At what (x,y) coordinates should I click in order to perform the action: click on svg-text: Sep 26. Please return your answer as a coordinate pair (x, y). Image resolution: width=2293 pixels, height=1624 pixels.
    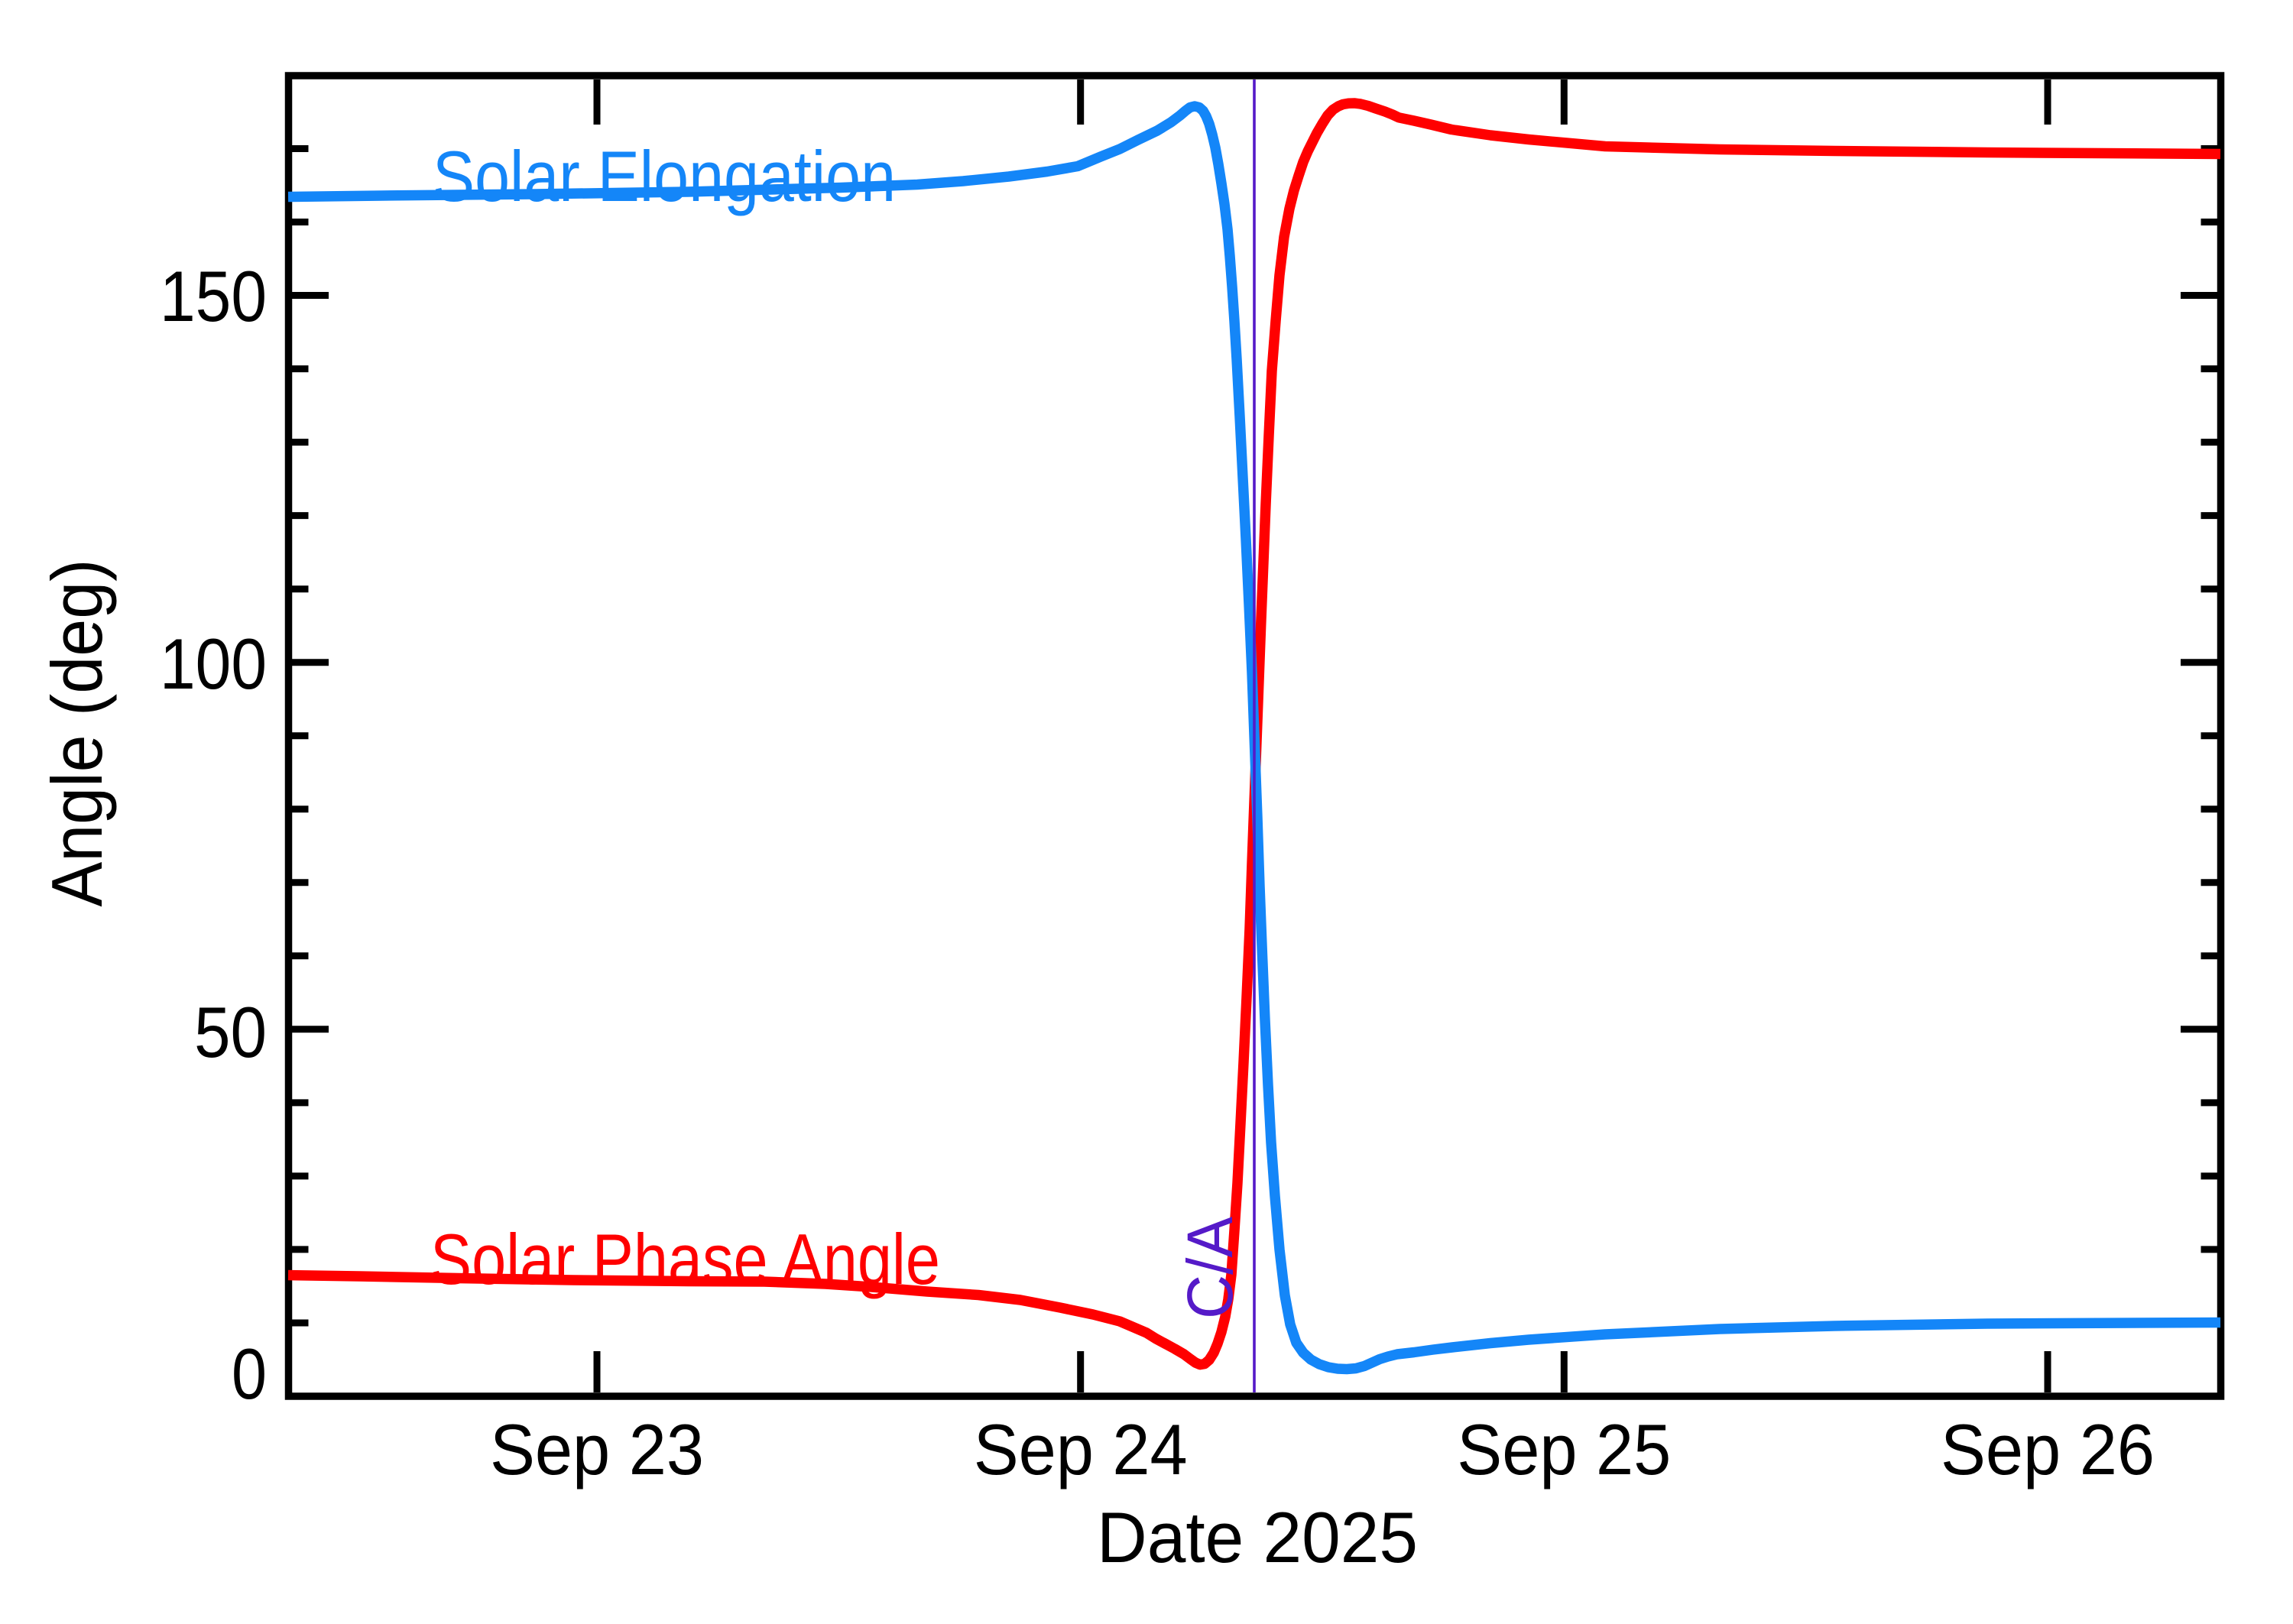
    Looking at the image, I should click on (2048, 1449).